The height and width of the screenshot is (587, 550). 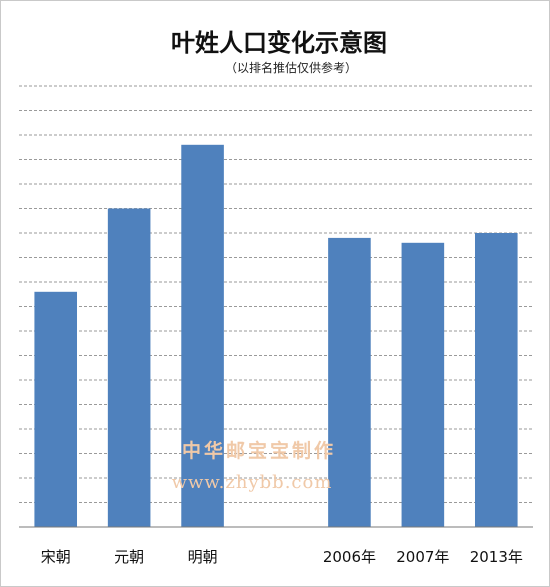 What do you see at coordinates (252, 482) in the screenshot?
I see `watermark-url: www.zhybb.com` at bounding box center [252, 482].